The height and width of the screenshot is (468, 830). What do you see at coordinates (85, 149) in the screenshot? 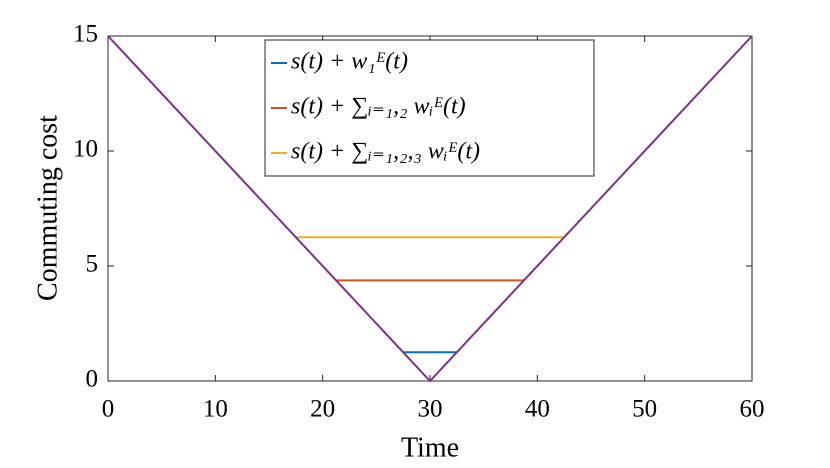
I see `y-tick-label: 10` at bounding box center [85, 149].